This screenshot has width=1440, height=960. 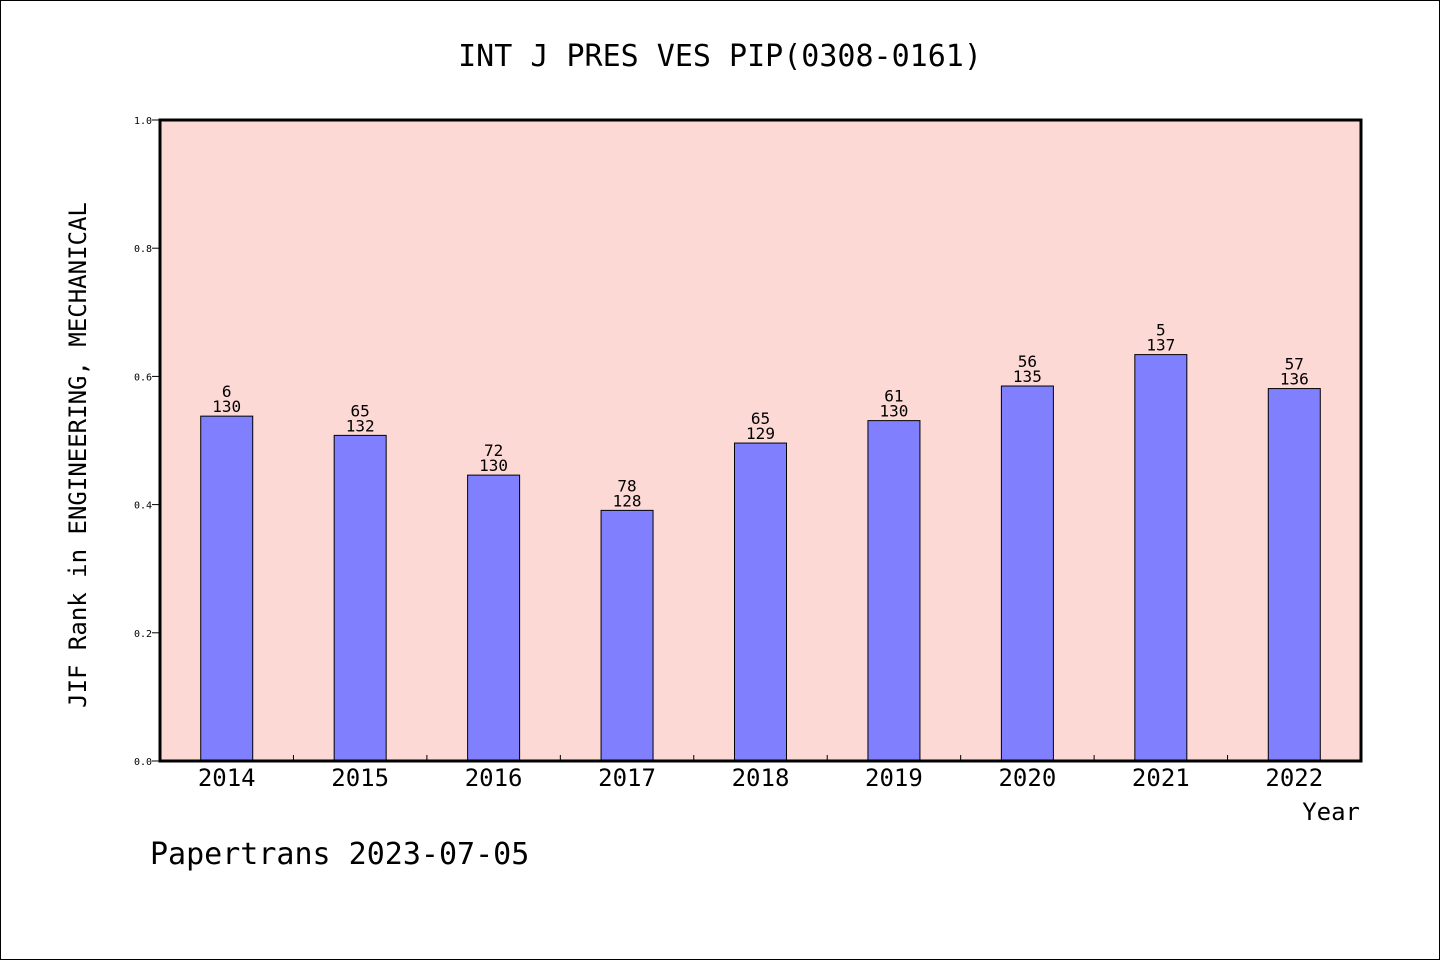 I want to click on bar-total-label: 135, so click(x=1027, y=376).